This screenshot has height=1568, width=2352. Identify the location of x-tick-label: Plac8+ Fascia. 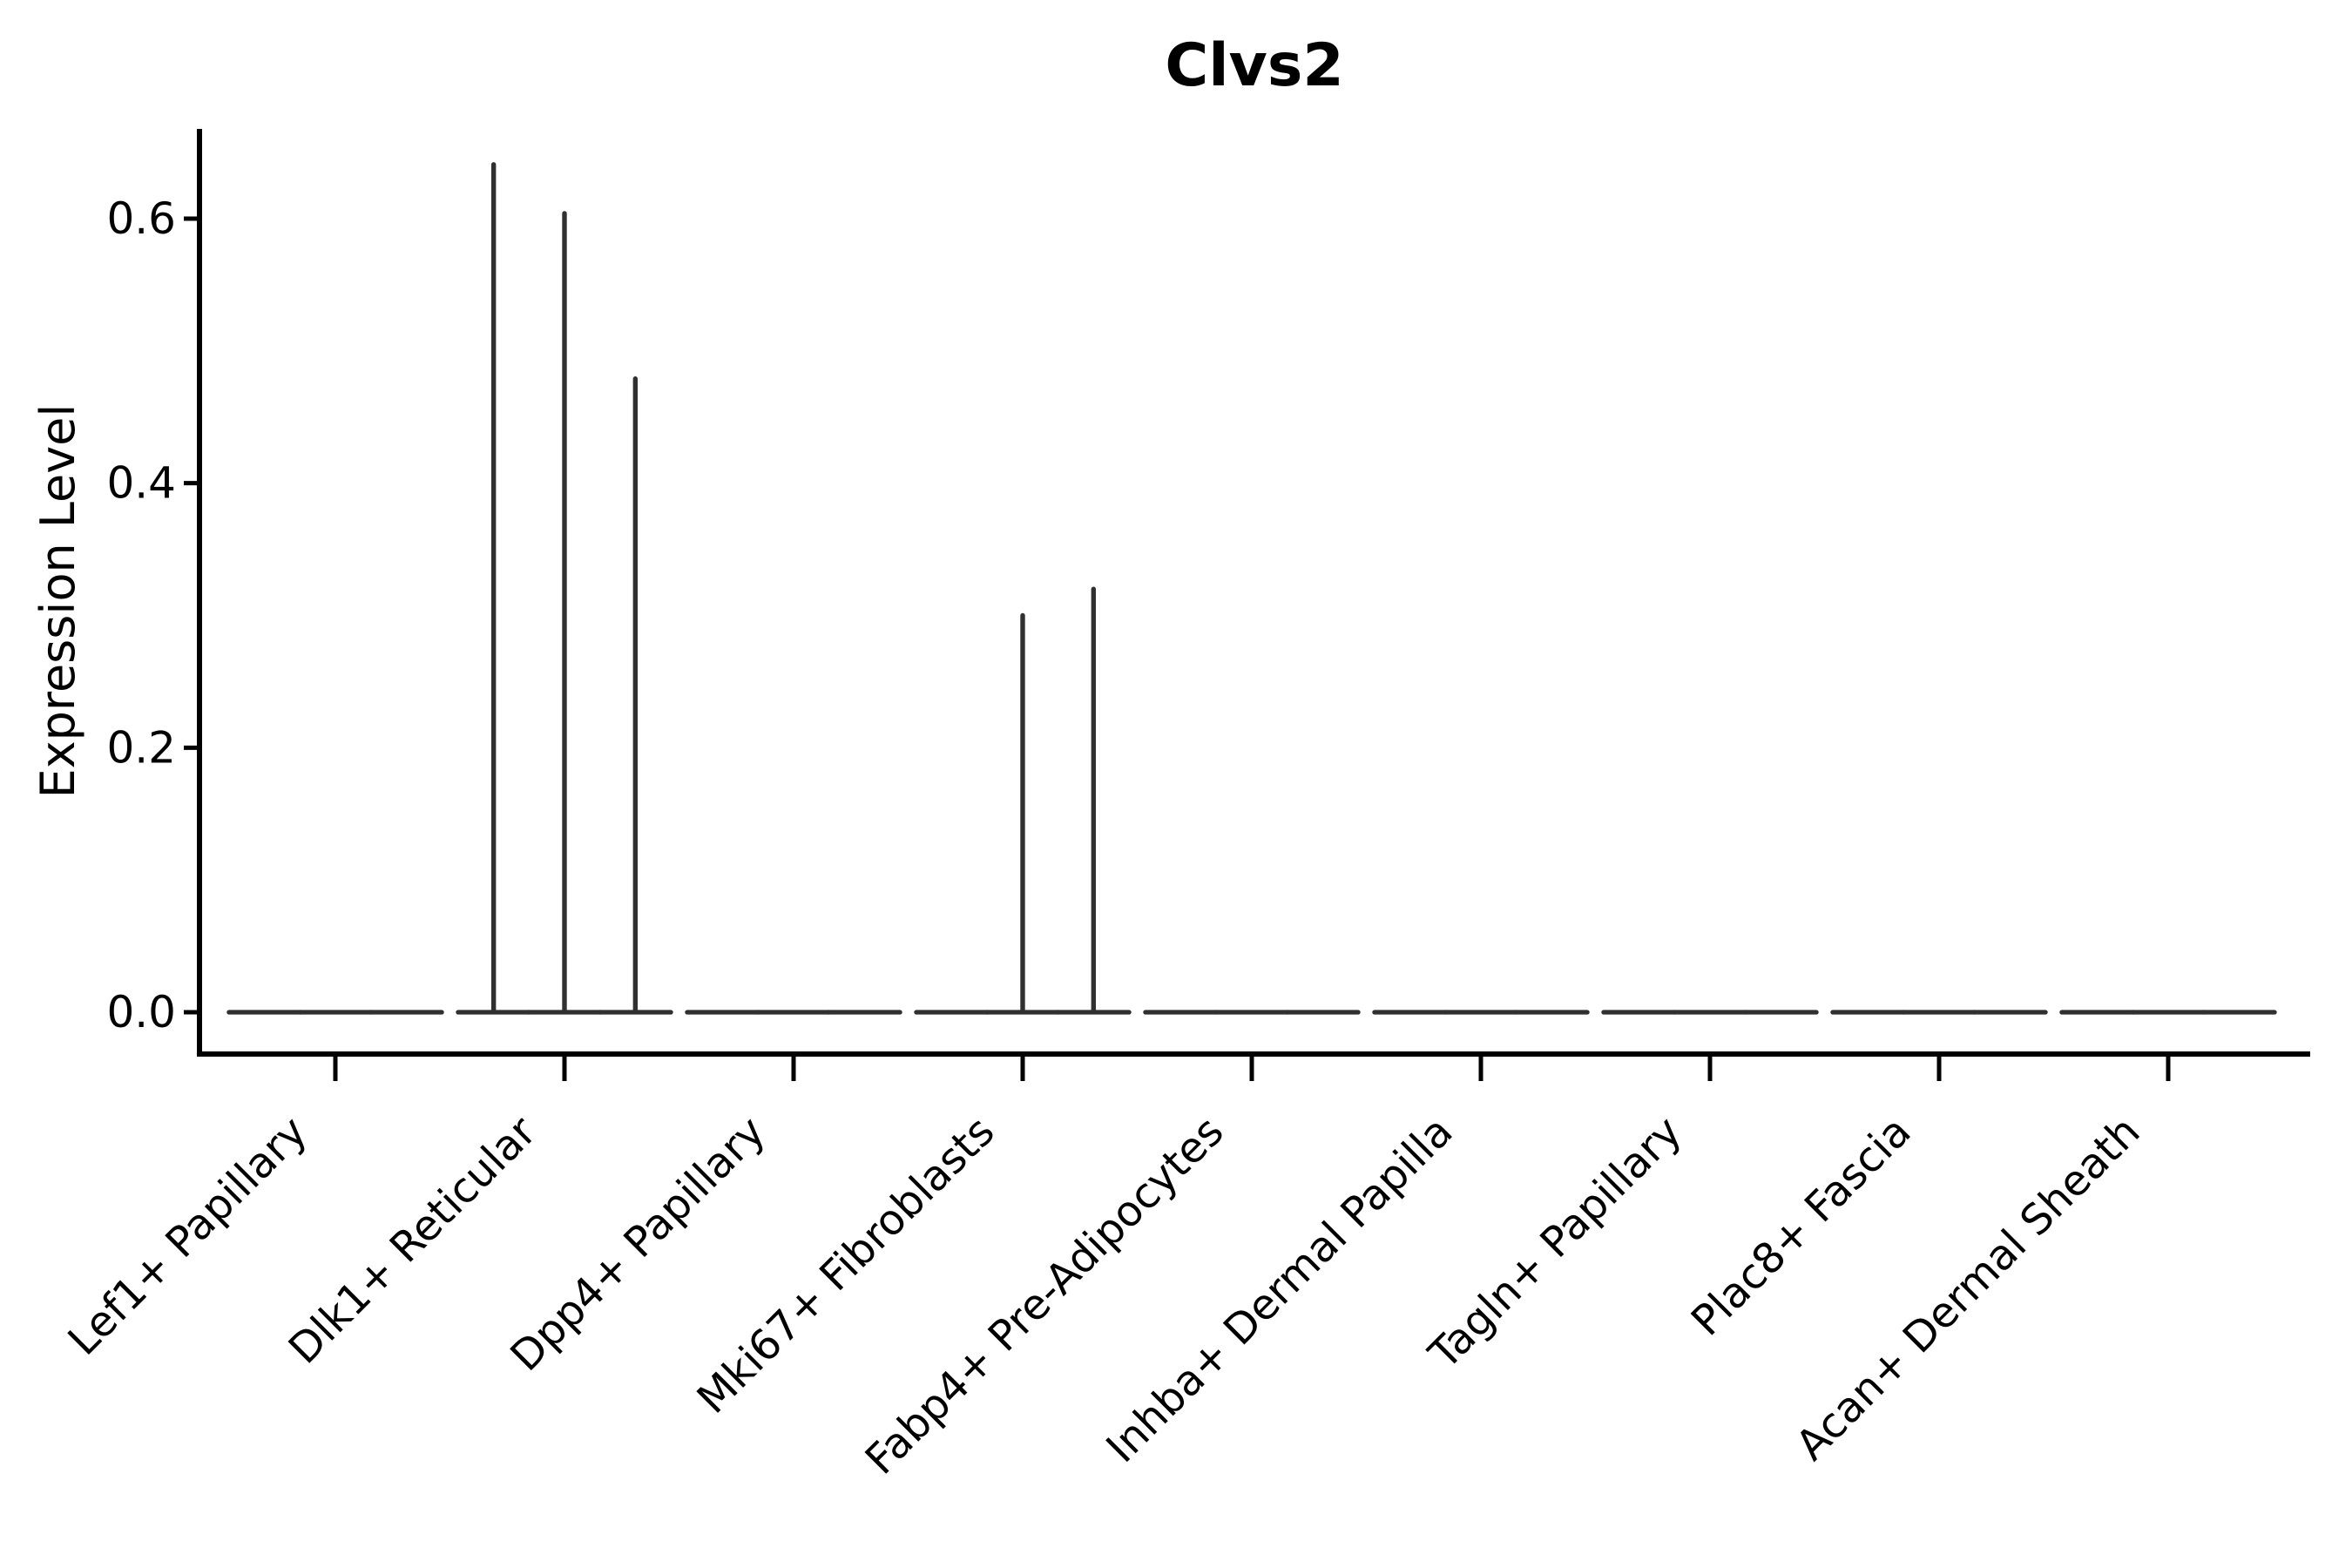
(1801, 1226).